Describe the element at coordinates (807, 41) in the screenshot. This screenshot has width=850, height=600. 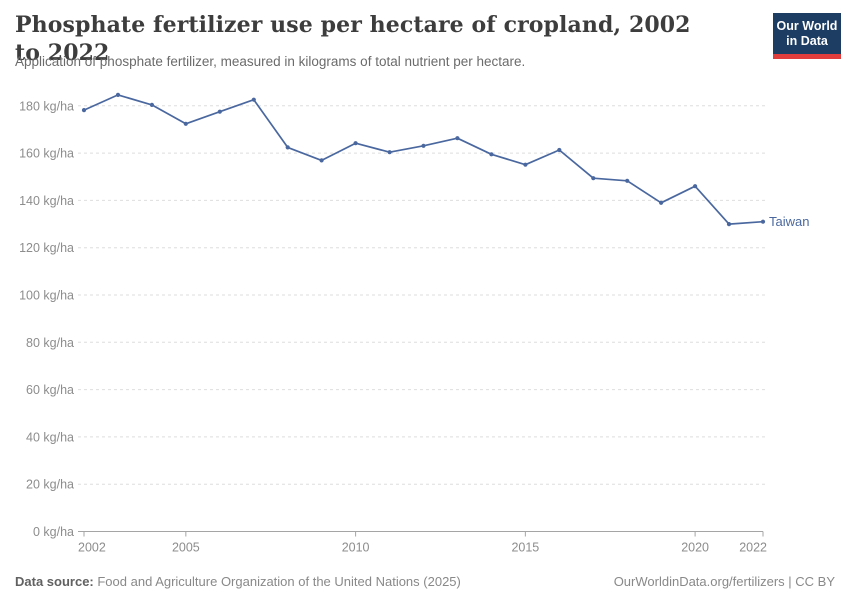
I see `owid-logo-line2: in Data` at that location.